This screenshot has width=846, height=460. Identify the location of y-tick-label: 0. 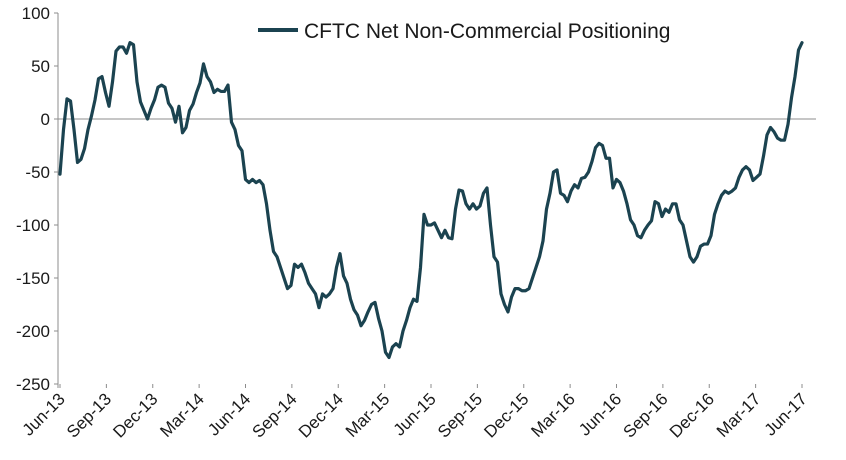
(45, 119).